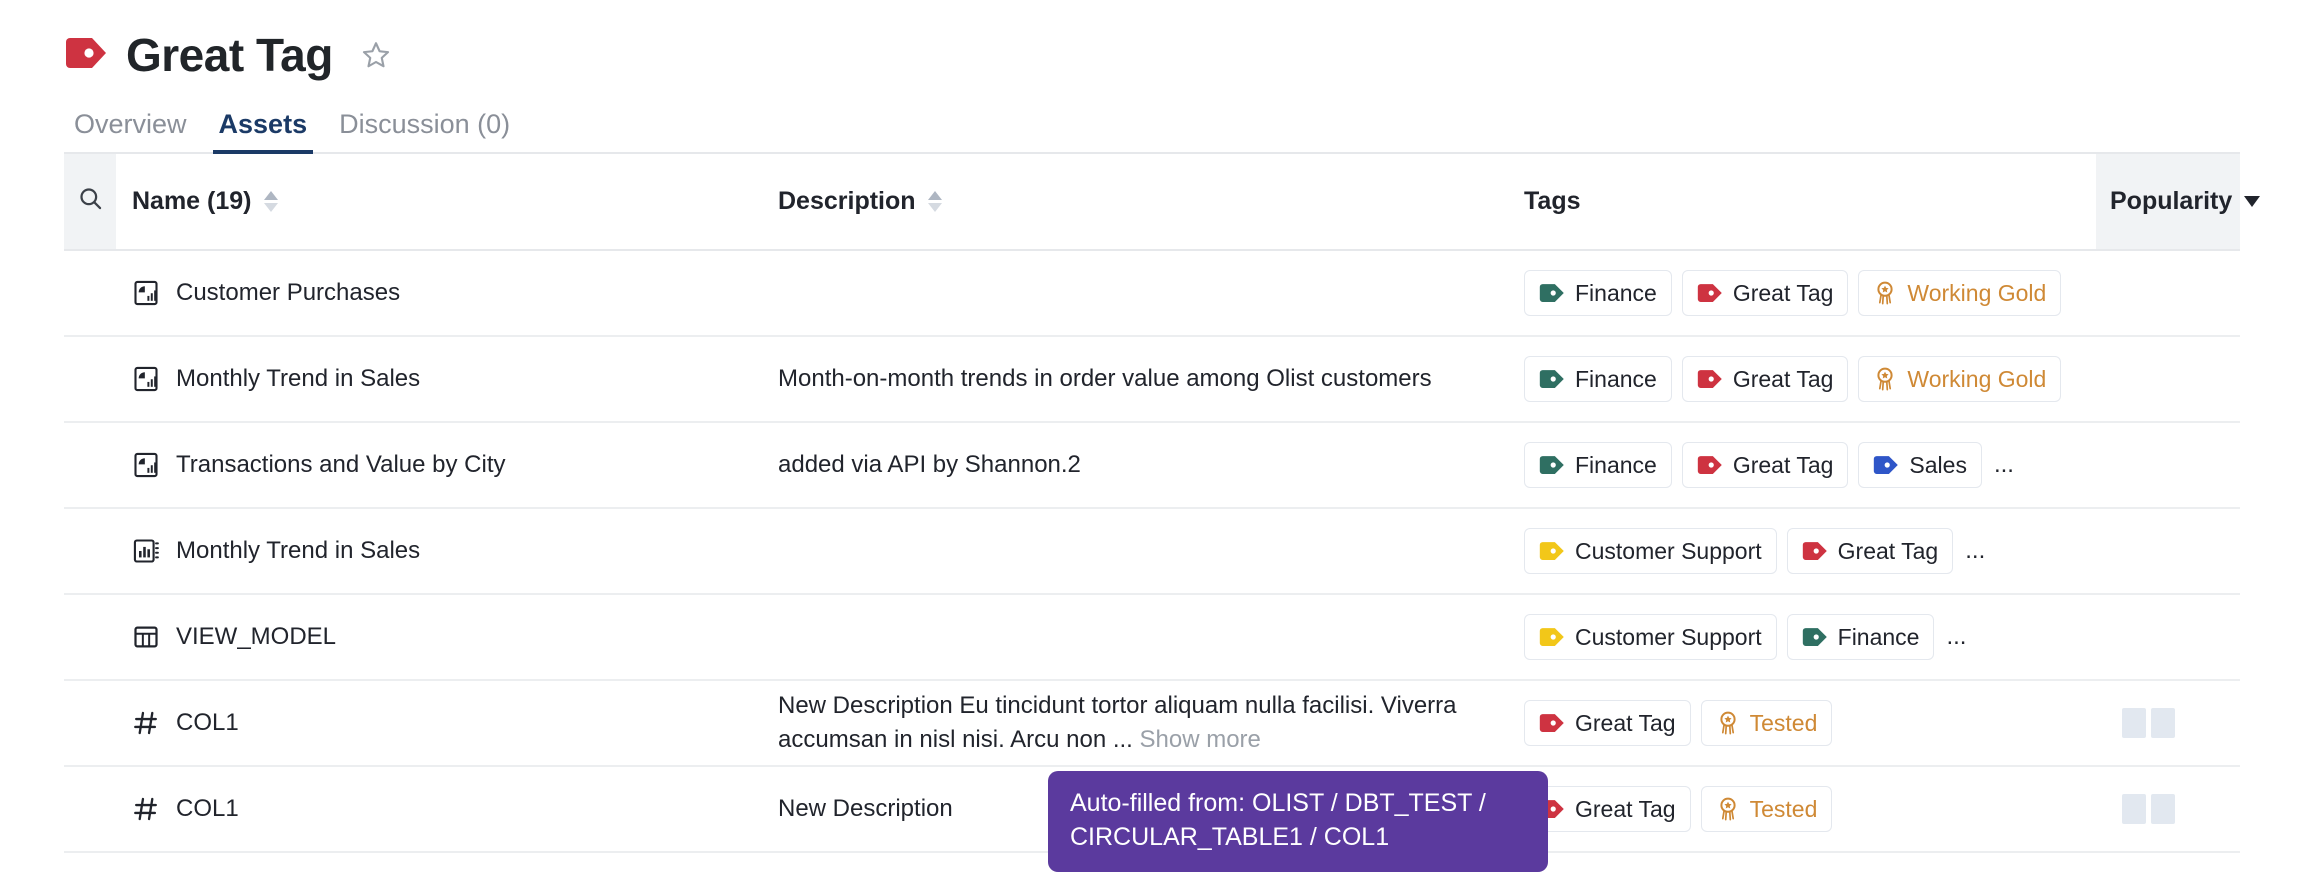  Describe the element at coordinates (1920, 465) in the screenshot. I see `tag-chip: Sales` at that location.